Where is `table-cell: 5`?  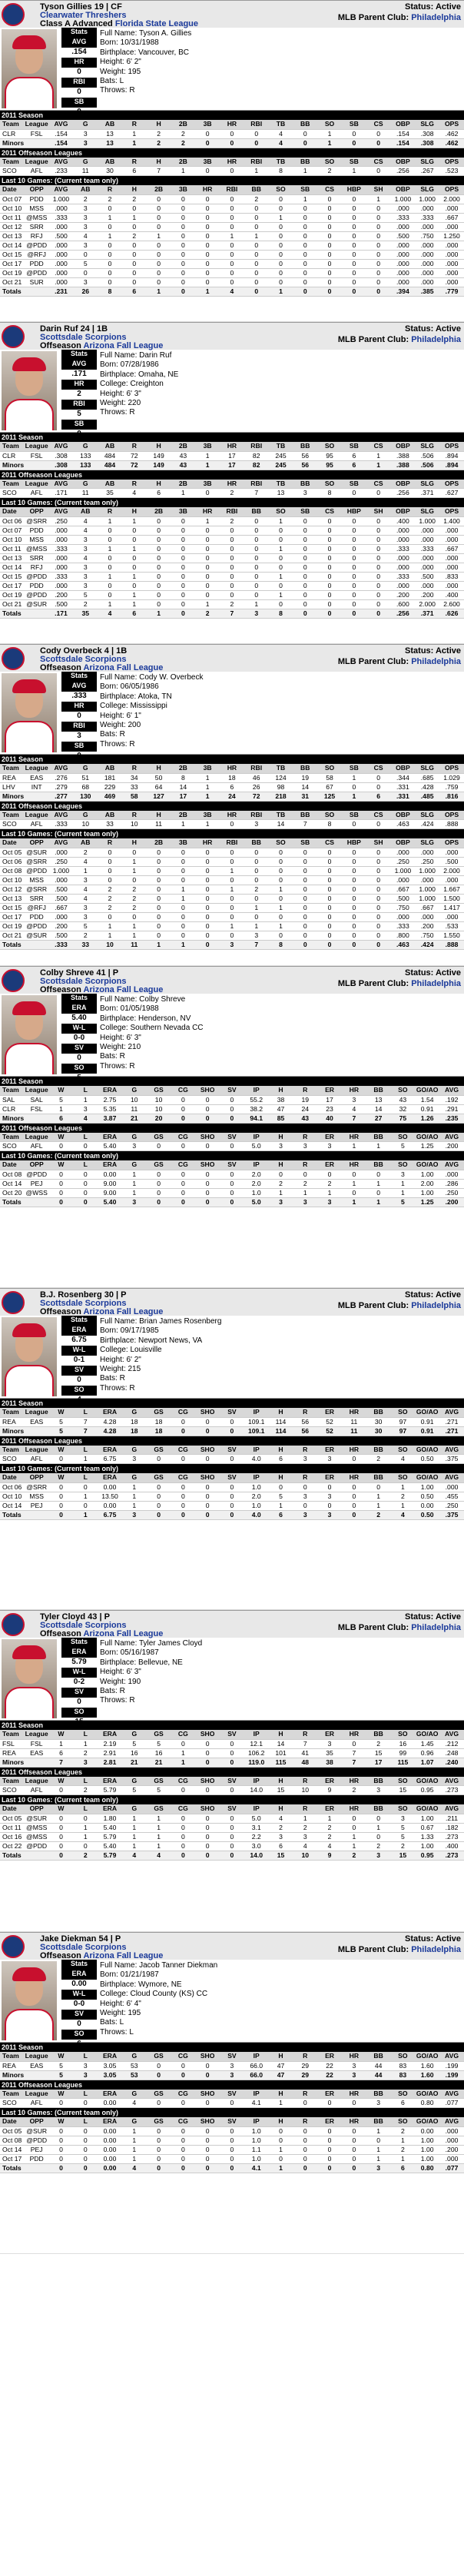
table-cell: 5 is located at coordinates (61, 1431).